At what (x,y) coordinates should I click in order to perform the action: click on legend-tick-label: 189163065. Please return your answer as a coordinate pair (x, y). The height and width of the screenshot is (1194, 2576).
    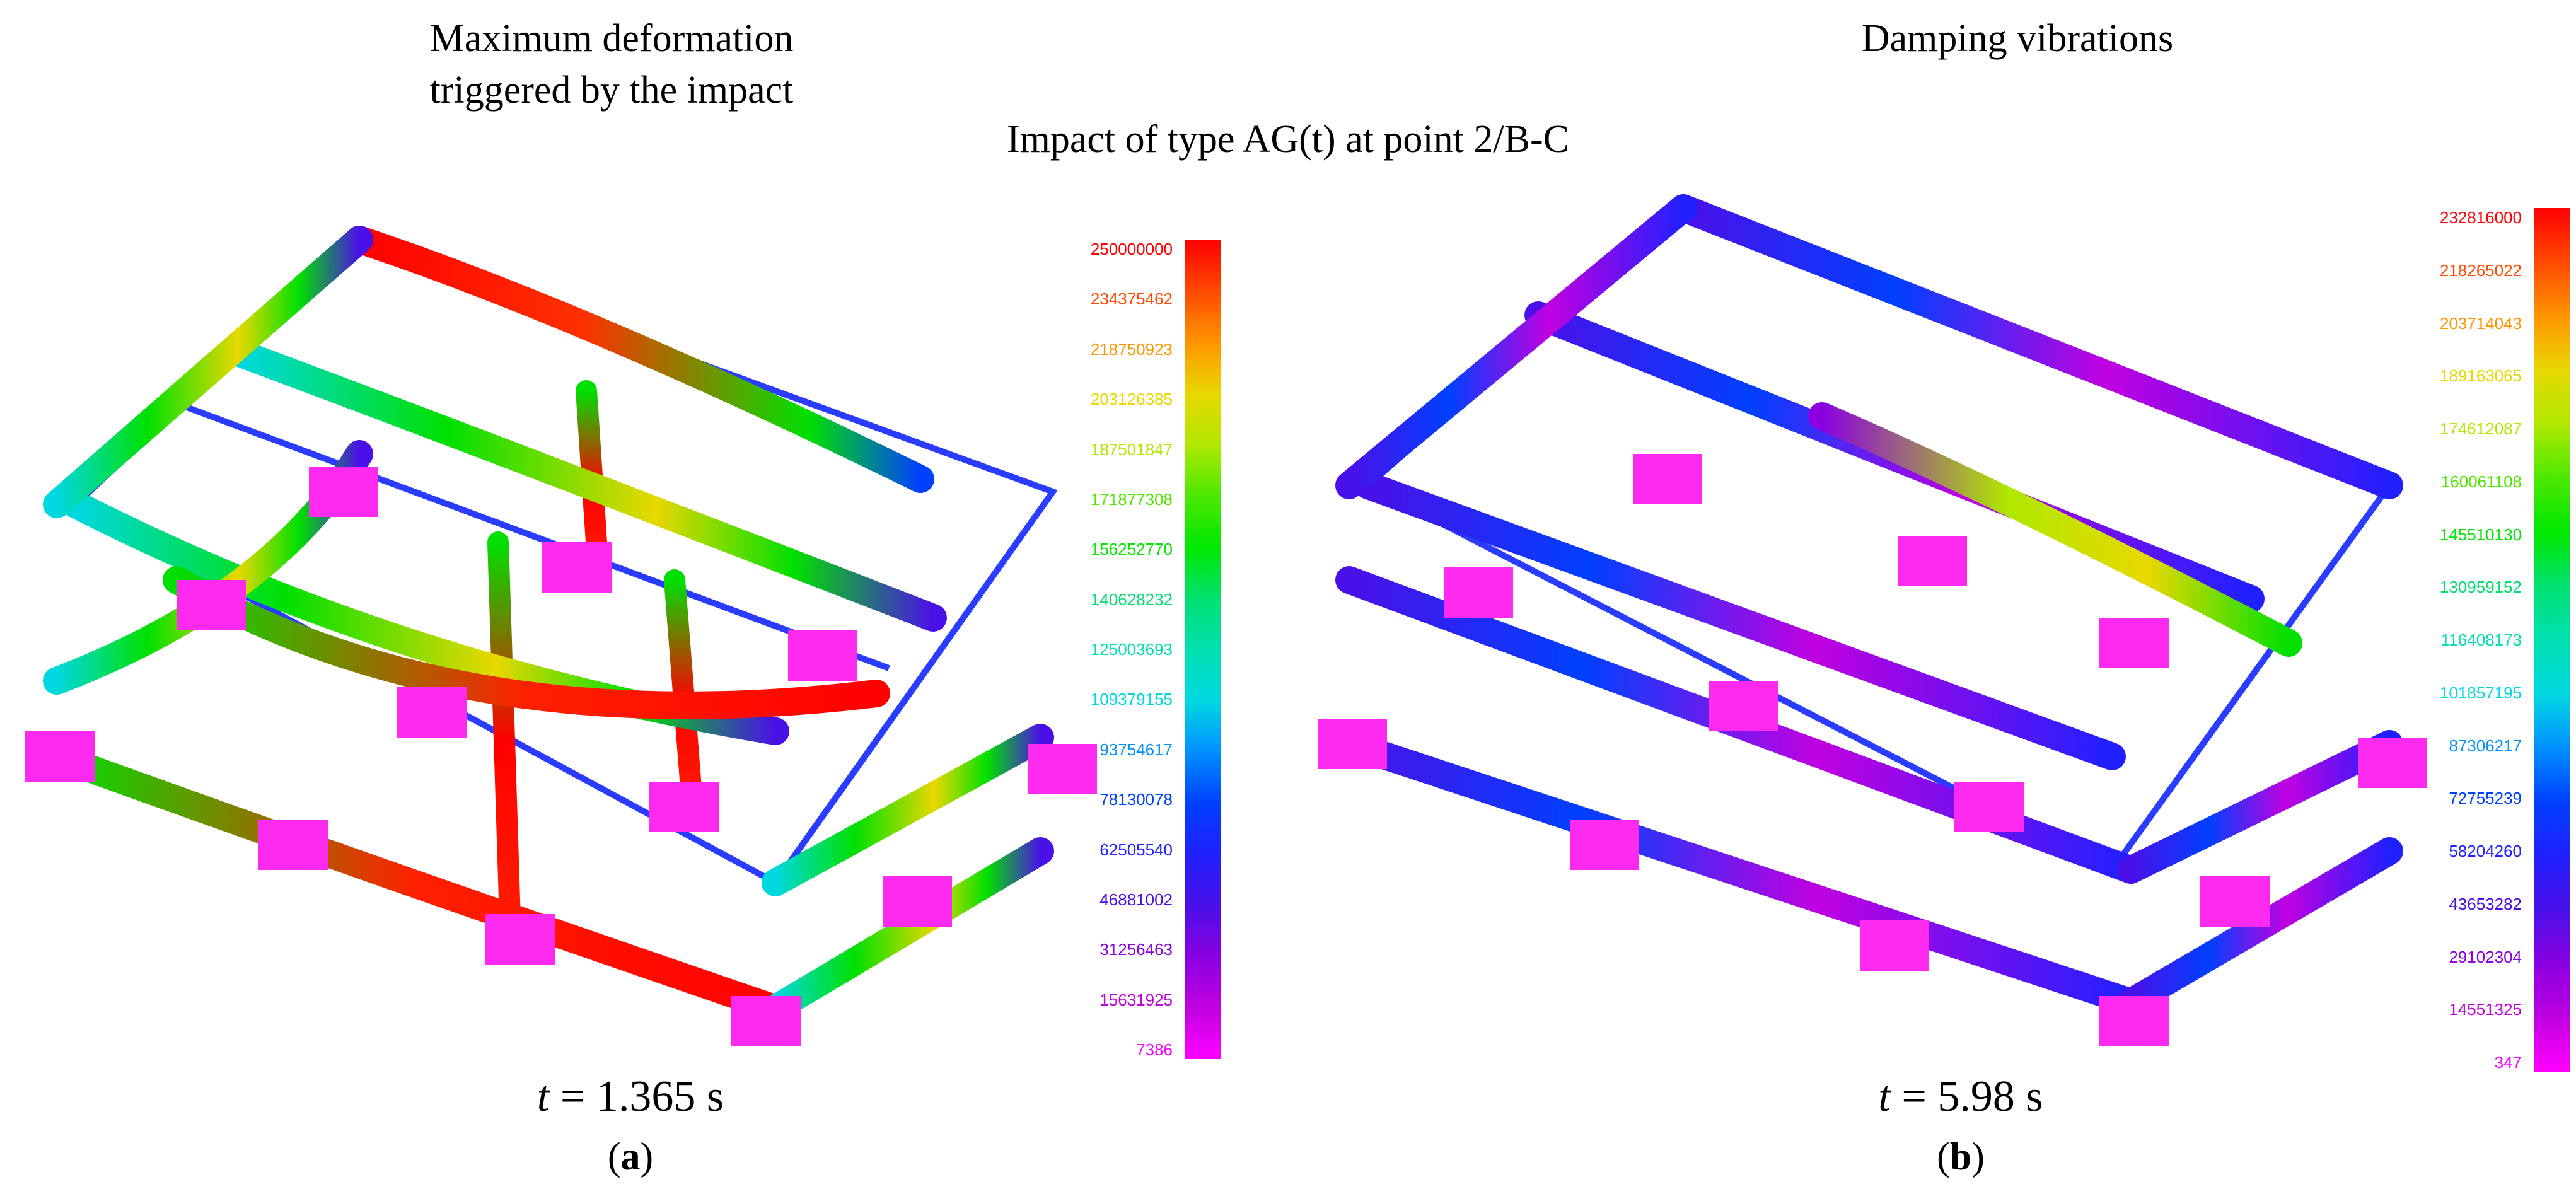
    Looking at the image, I should click on (2480, 376).